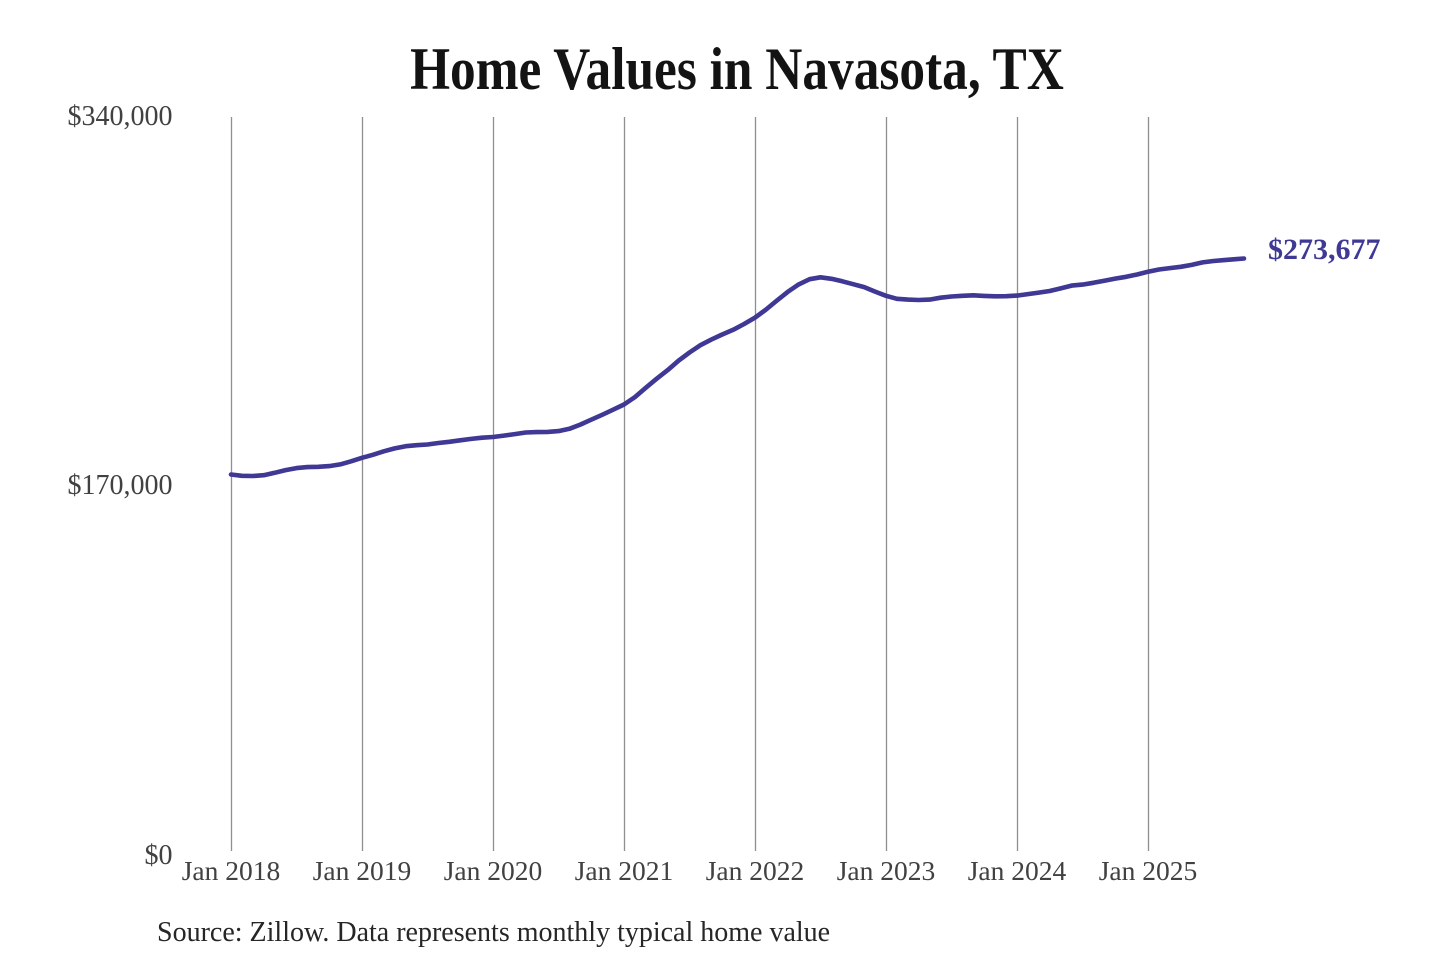 The image size is (1440, 960). What do you see at coordinates (755, 870) in the screenshot?
I see `svg-text: Jan 2022` at bounding box center [755, 870].